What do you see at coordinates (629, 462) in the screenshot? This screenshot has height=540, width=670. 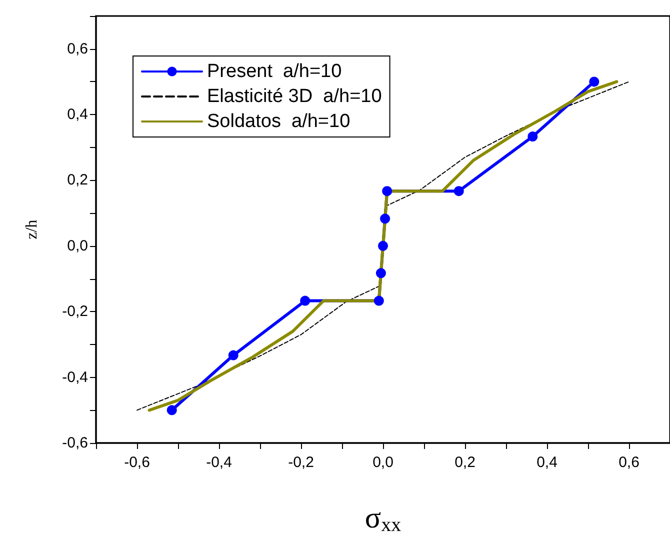 I see `x-tick-label: 0,6` at bounding box center [629, 462].